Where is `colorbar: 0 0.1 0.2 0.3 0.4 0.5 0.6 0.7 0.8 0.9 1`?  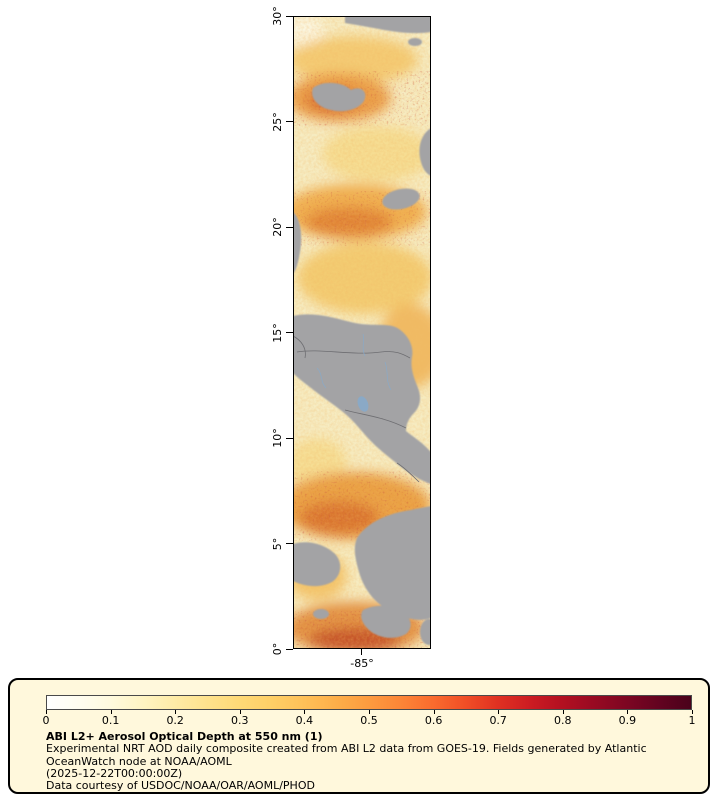 colorbar: 0 0.1 0.2 0.3 0.4 0.5 0.6 0.7 0.8 0.9 1 is located at coordinates (369, 712).